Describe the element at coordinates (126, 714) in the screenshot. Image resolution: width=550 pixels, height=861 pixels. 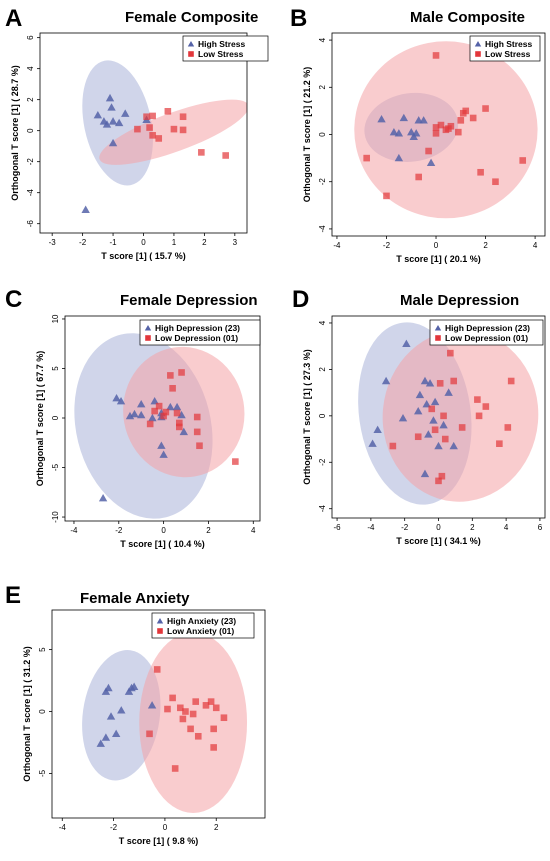
I see `high-series` at that location.